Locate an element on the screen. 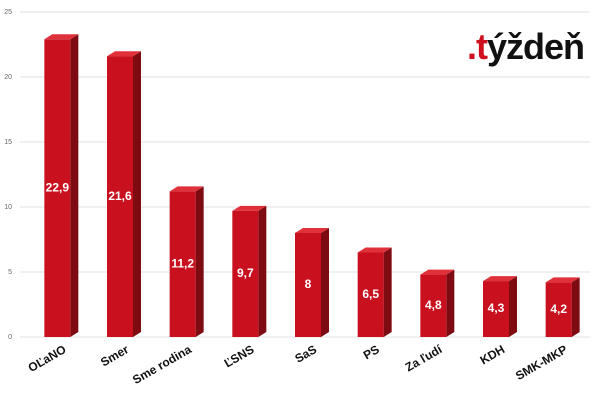  y-tick-label: 0 is located at coordinates (10, 337).